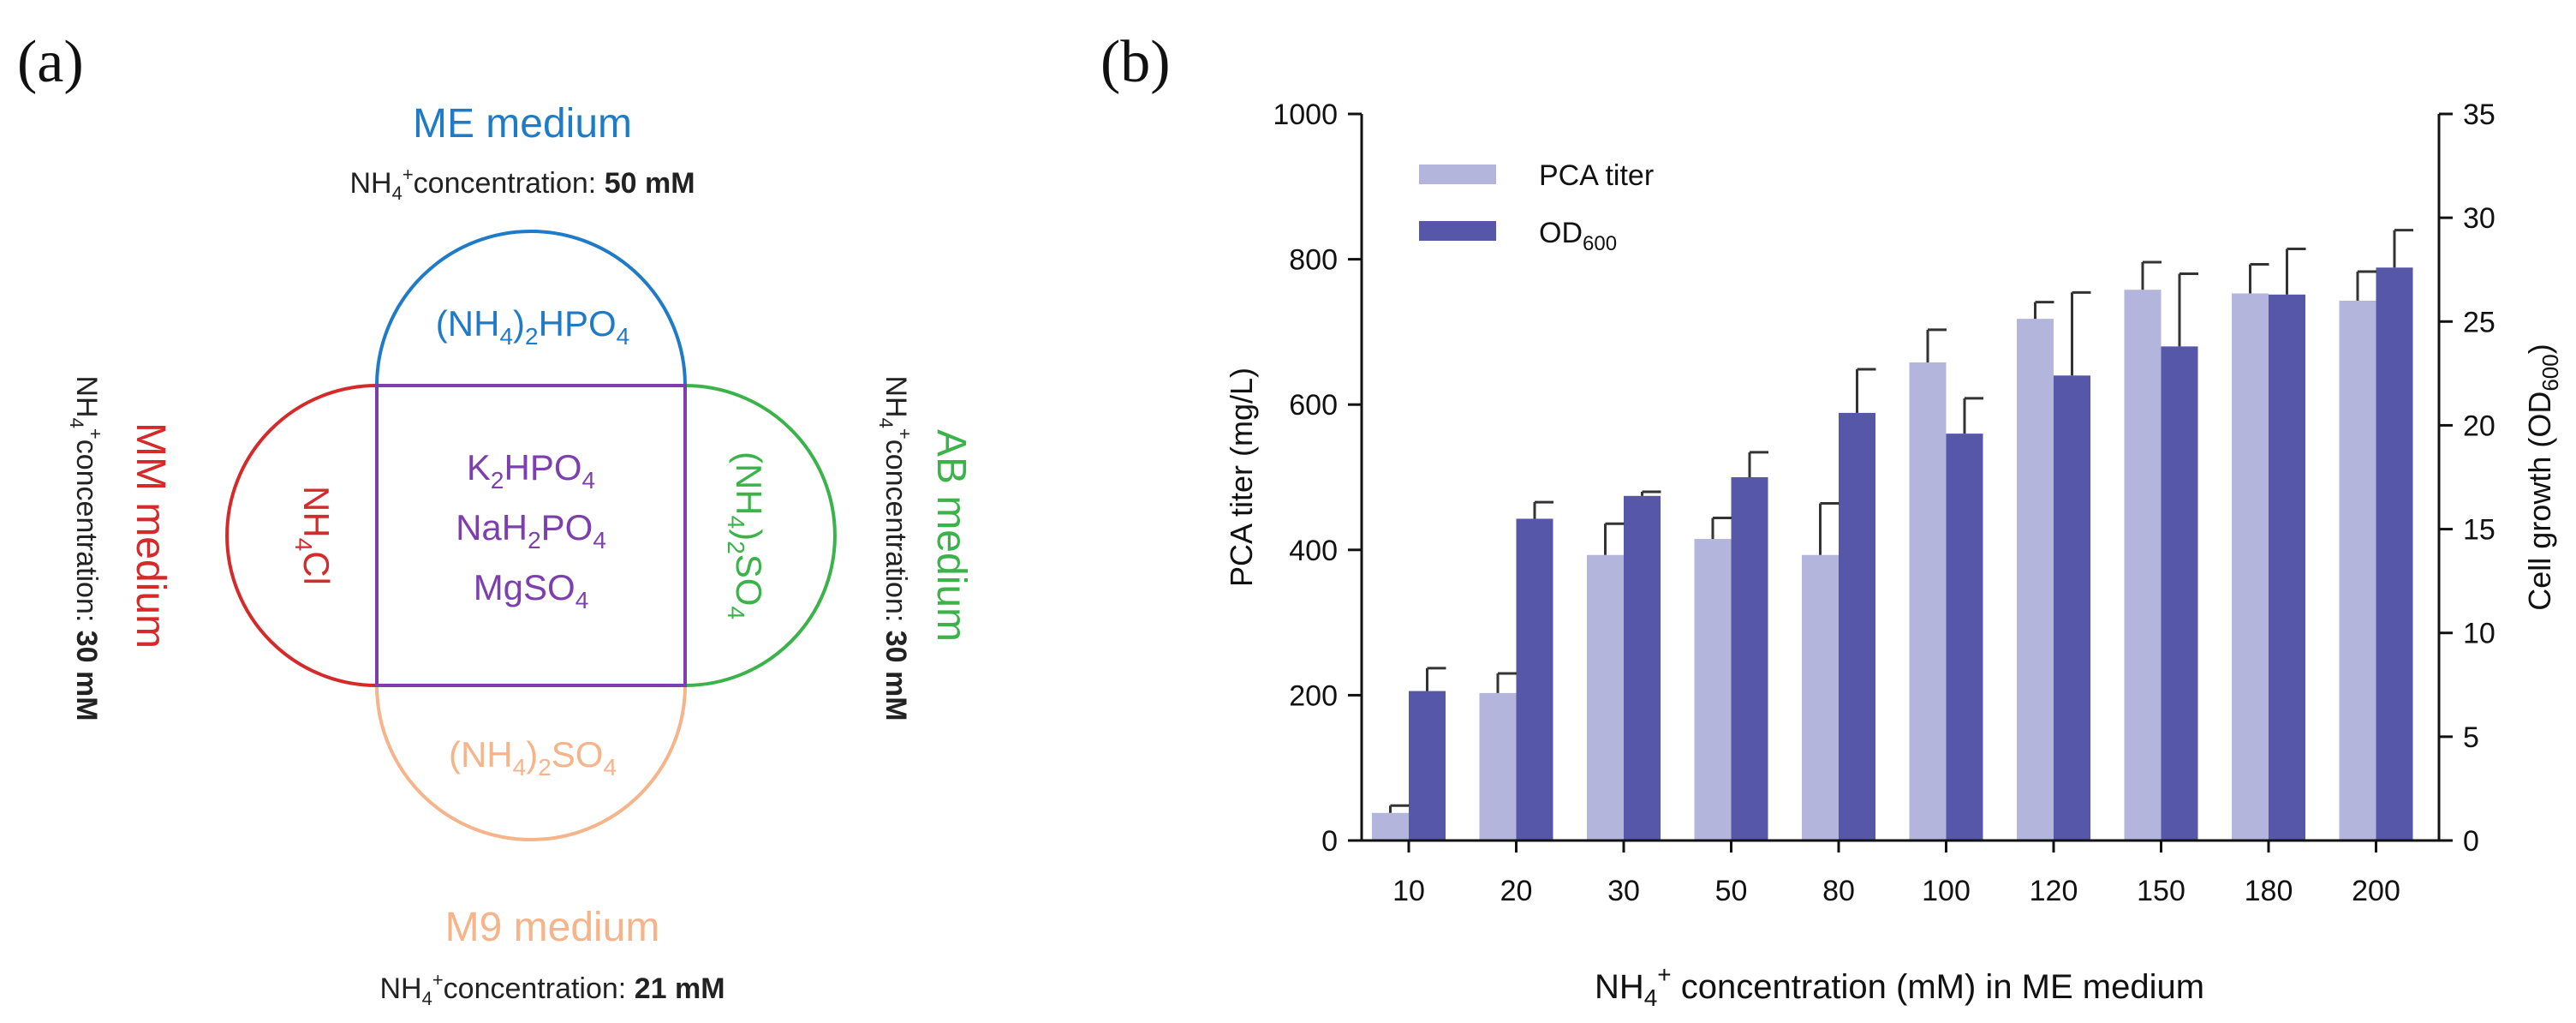  I want to click on x-tick-label: 30, so click(1623, 891).